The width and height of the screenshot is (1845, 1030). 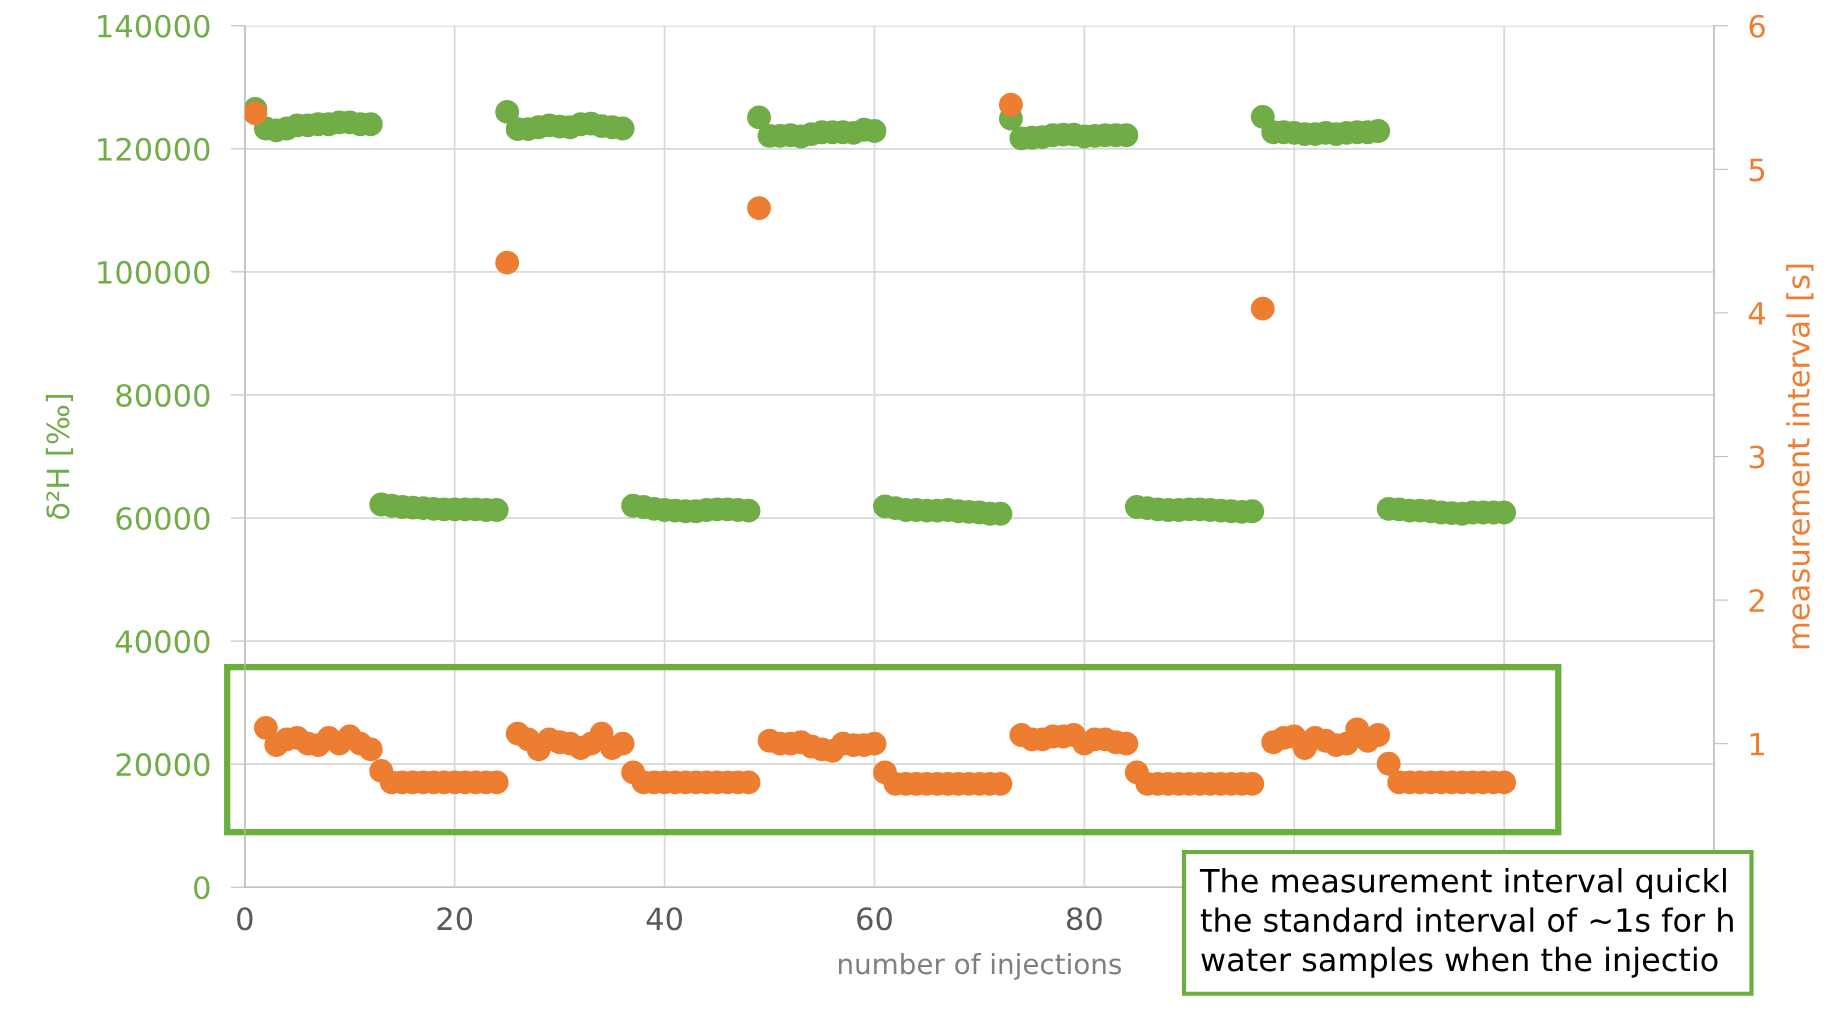 I want to click on y2-tick-label: 5, so click(x=1757, y=170).